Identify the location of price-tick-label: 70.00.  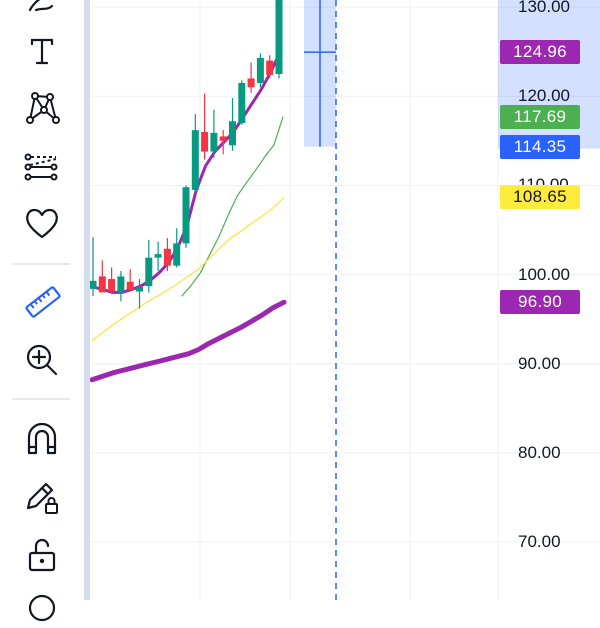
(539, 542).